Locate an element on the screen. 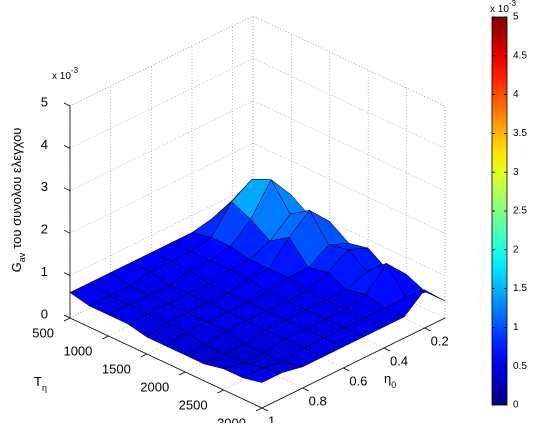 The width and height of the screenshot is (540, 428). x-axis-label: Tη is located at coordinates (40, 383).